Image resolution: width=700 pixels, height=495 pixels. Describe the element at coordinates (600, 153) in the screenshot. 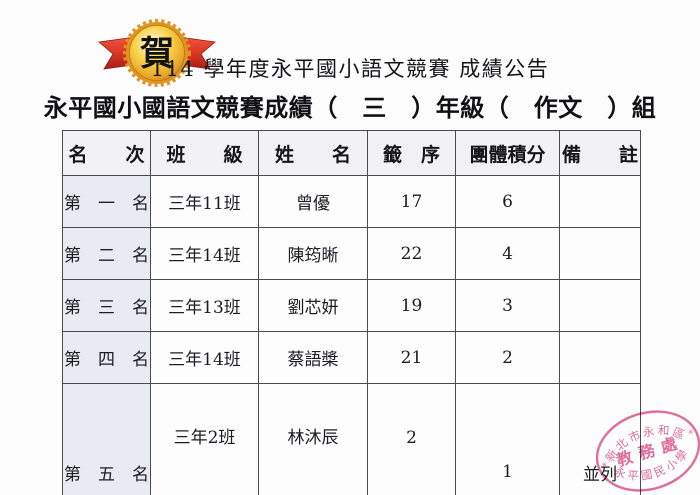

I see `header-note: 備 註` at that location.